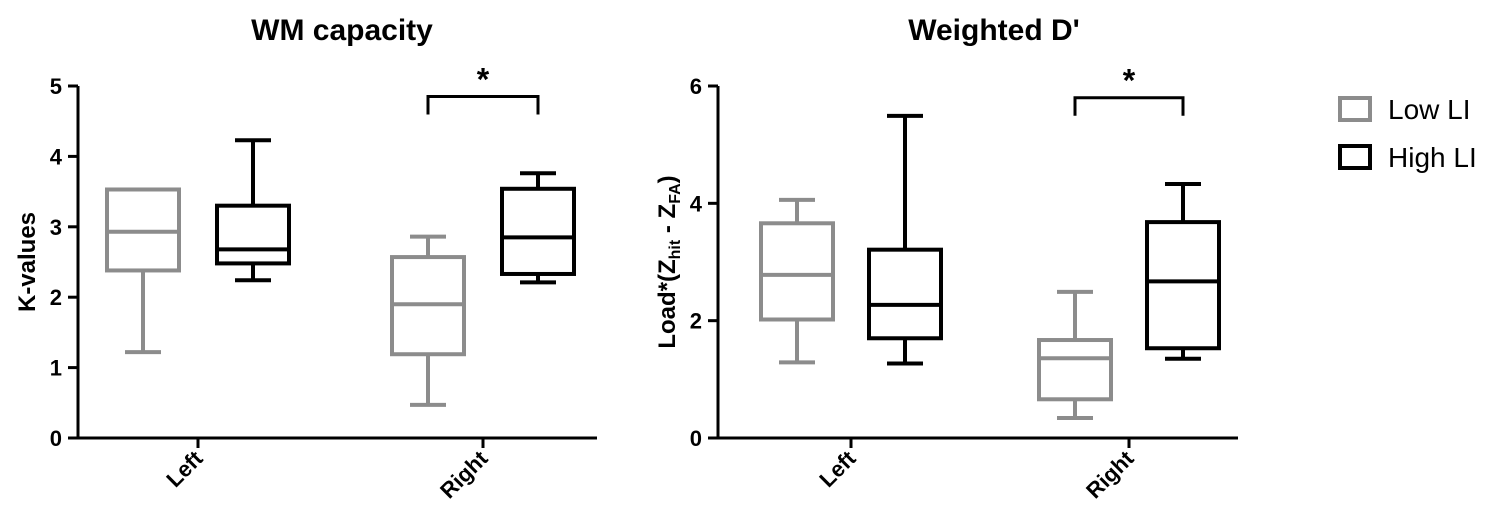 This screenshot has width=1499, height=528. I want to click on y-axis-label: Load*(Zhit - ZFA), so click(669, 261).